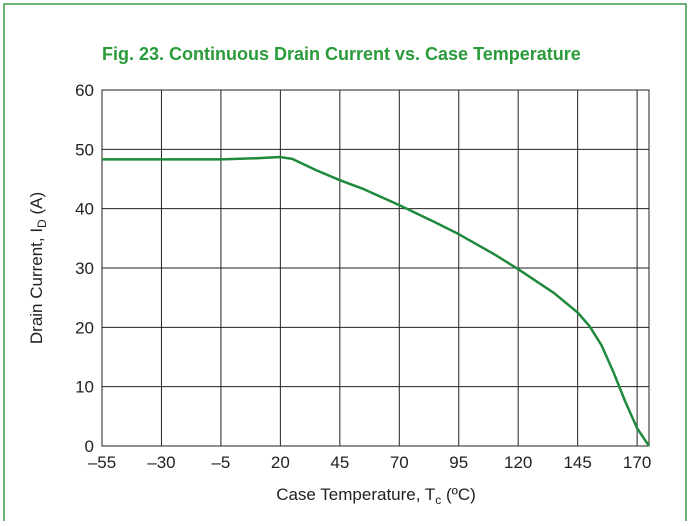 The width and height of the screenshot is (690, 526). I want to click on x-tick-label: 145, so click(577, 462).